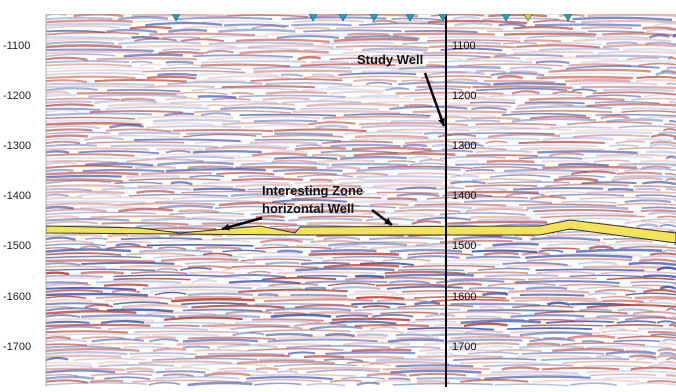  Describe the element at coordinates (308, 208) in the screenshot. I see `horizontal-well-annotation: horizontal Well` at that location.